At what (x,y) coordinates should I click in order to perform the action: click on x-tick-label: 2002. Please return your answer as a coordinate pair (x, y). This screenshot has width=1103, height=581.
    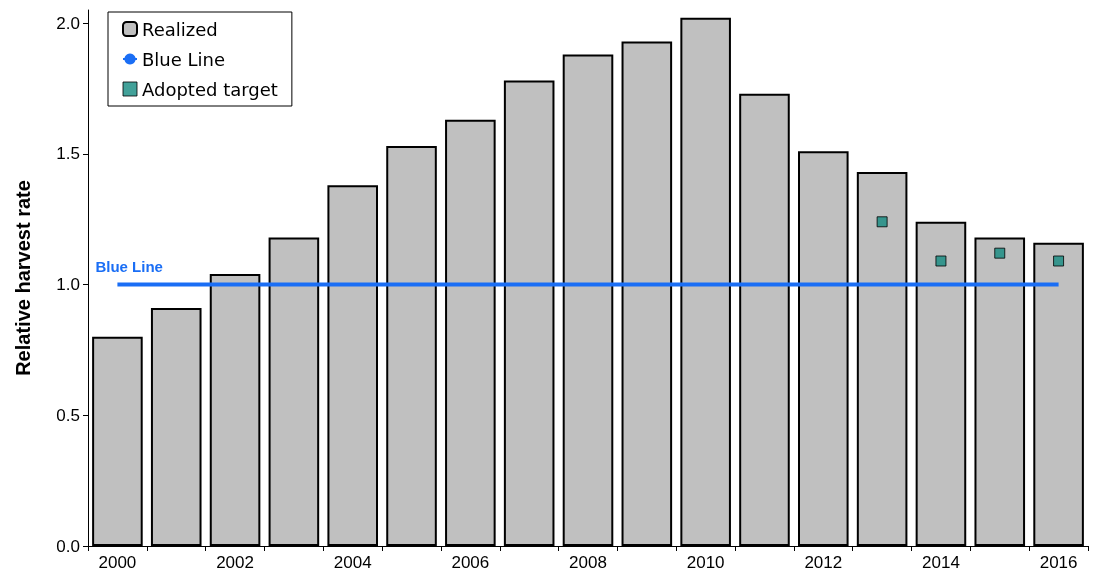
    Looking at the image, I should click on (235, 562).